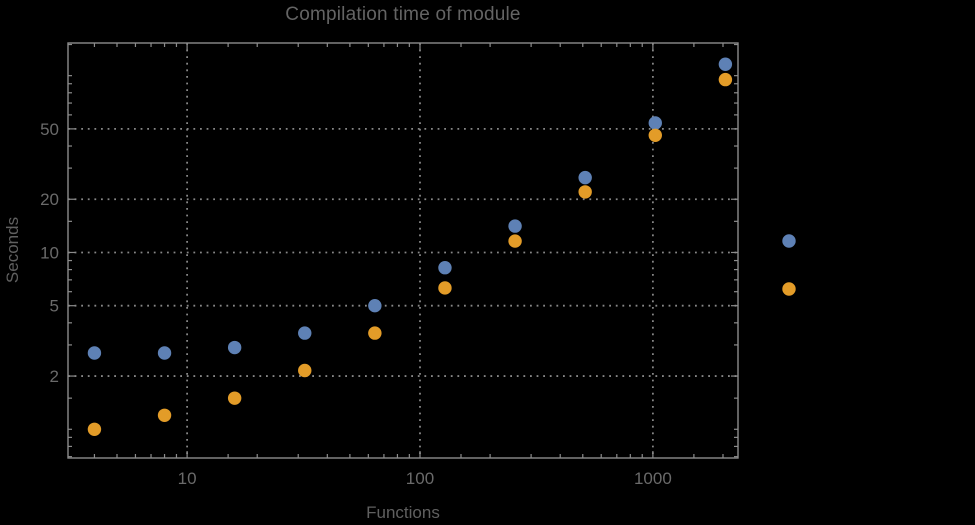 The width and height of the screenshot is (975, 525). I want to click on x-tick-label: 100, so click(420, 478).